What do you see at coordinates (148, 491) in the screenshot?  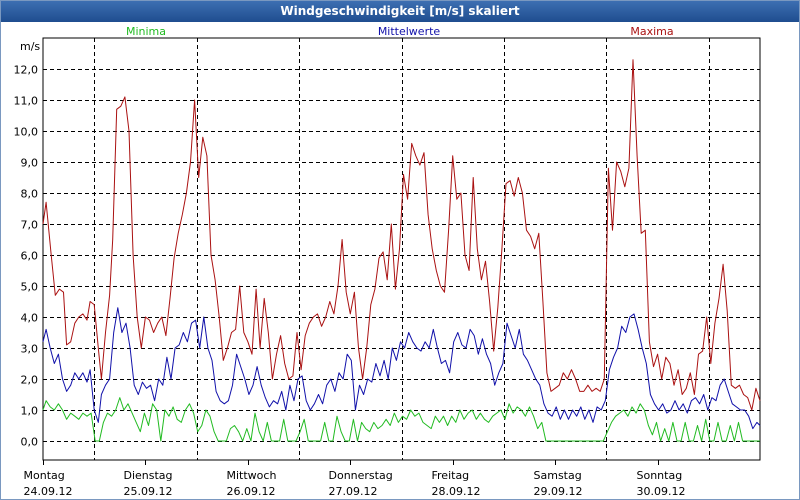 I see `x-tick-date: 25.09.12` at bounding box center [148, 491].